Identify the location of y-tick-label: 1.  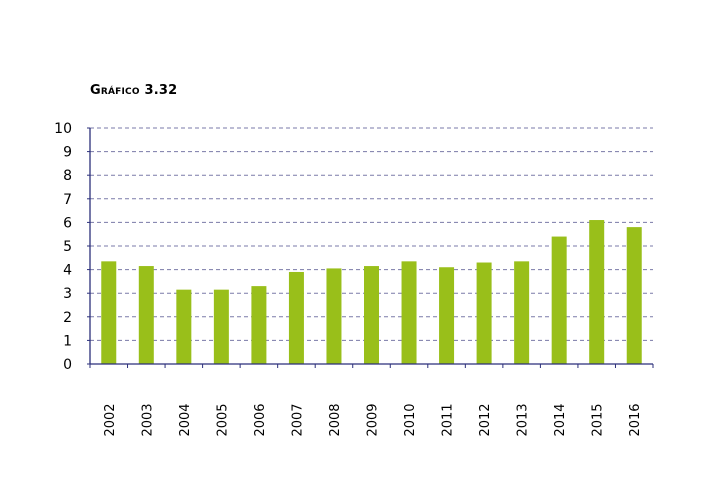
(67, 341).